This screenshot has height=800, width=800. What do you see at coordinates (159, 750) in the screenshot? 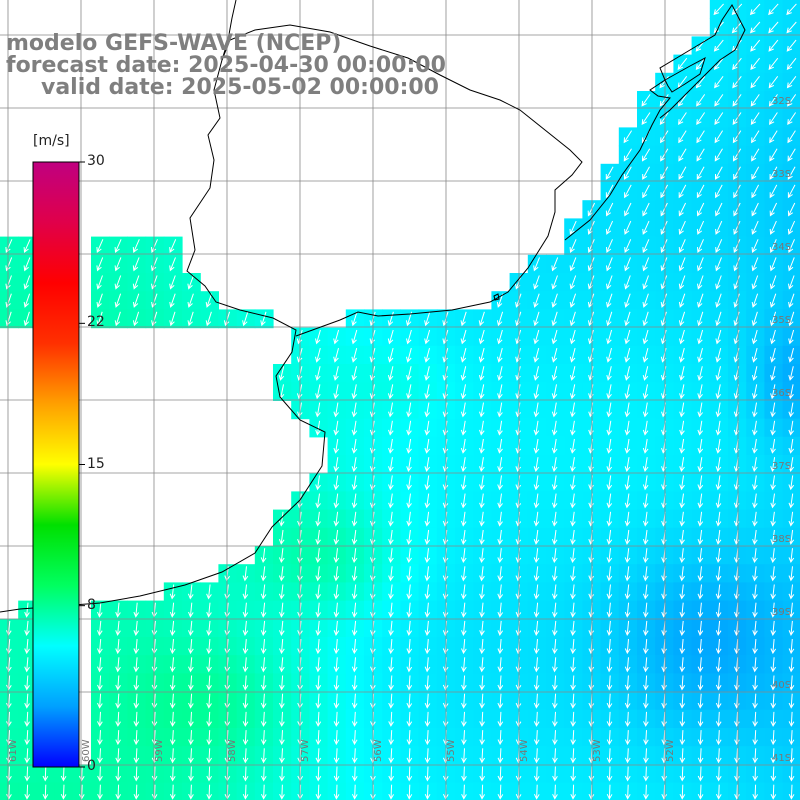
I see `longitude-label: 59W` at bounding box center [159, 750].